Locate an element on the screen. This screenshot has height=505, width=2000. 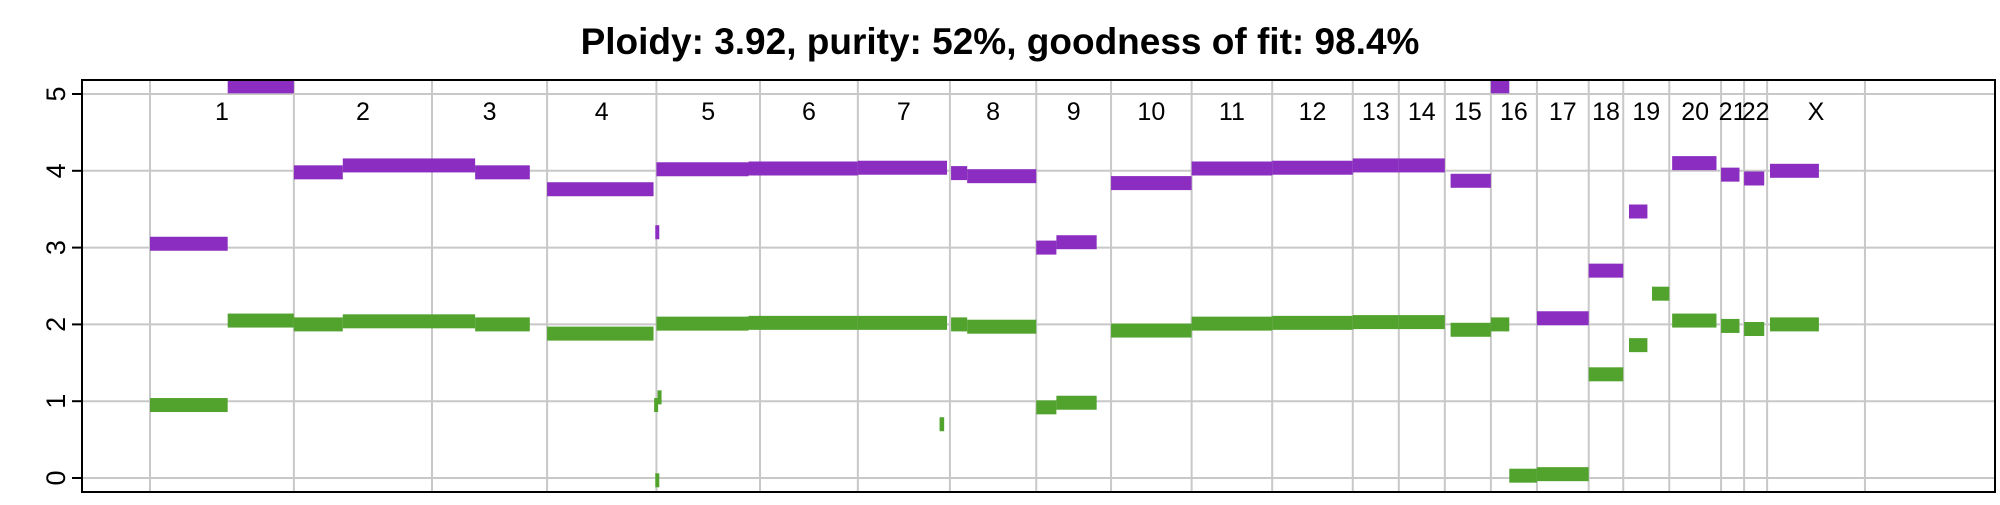
chromosome-label: 22 is located at coordinates (1756, 112).